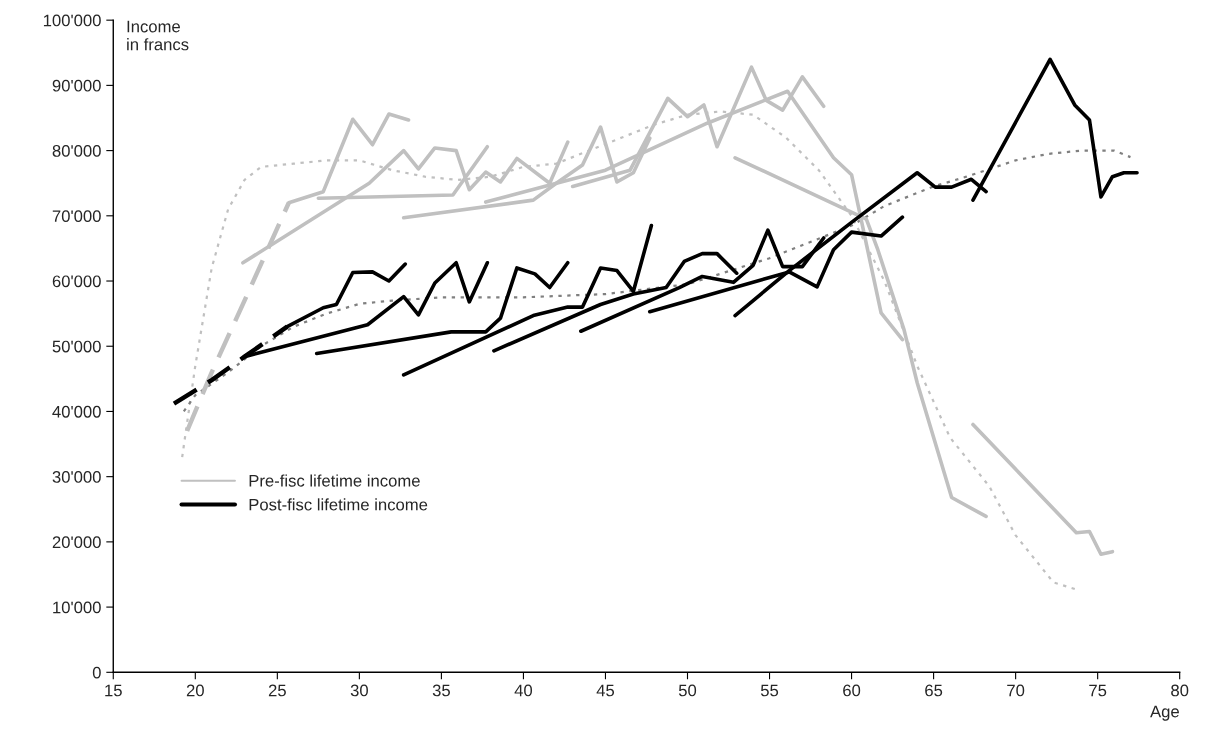 The width and height of the screenshot is (1205, 747). What do you see at coordinates (76, 151) in the screenshot?
I see `y-tick-label: 80'000` at bounding box center [76, 151].